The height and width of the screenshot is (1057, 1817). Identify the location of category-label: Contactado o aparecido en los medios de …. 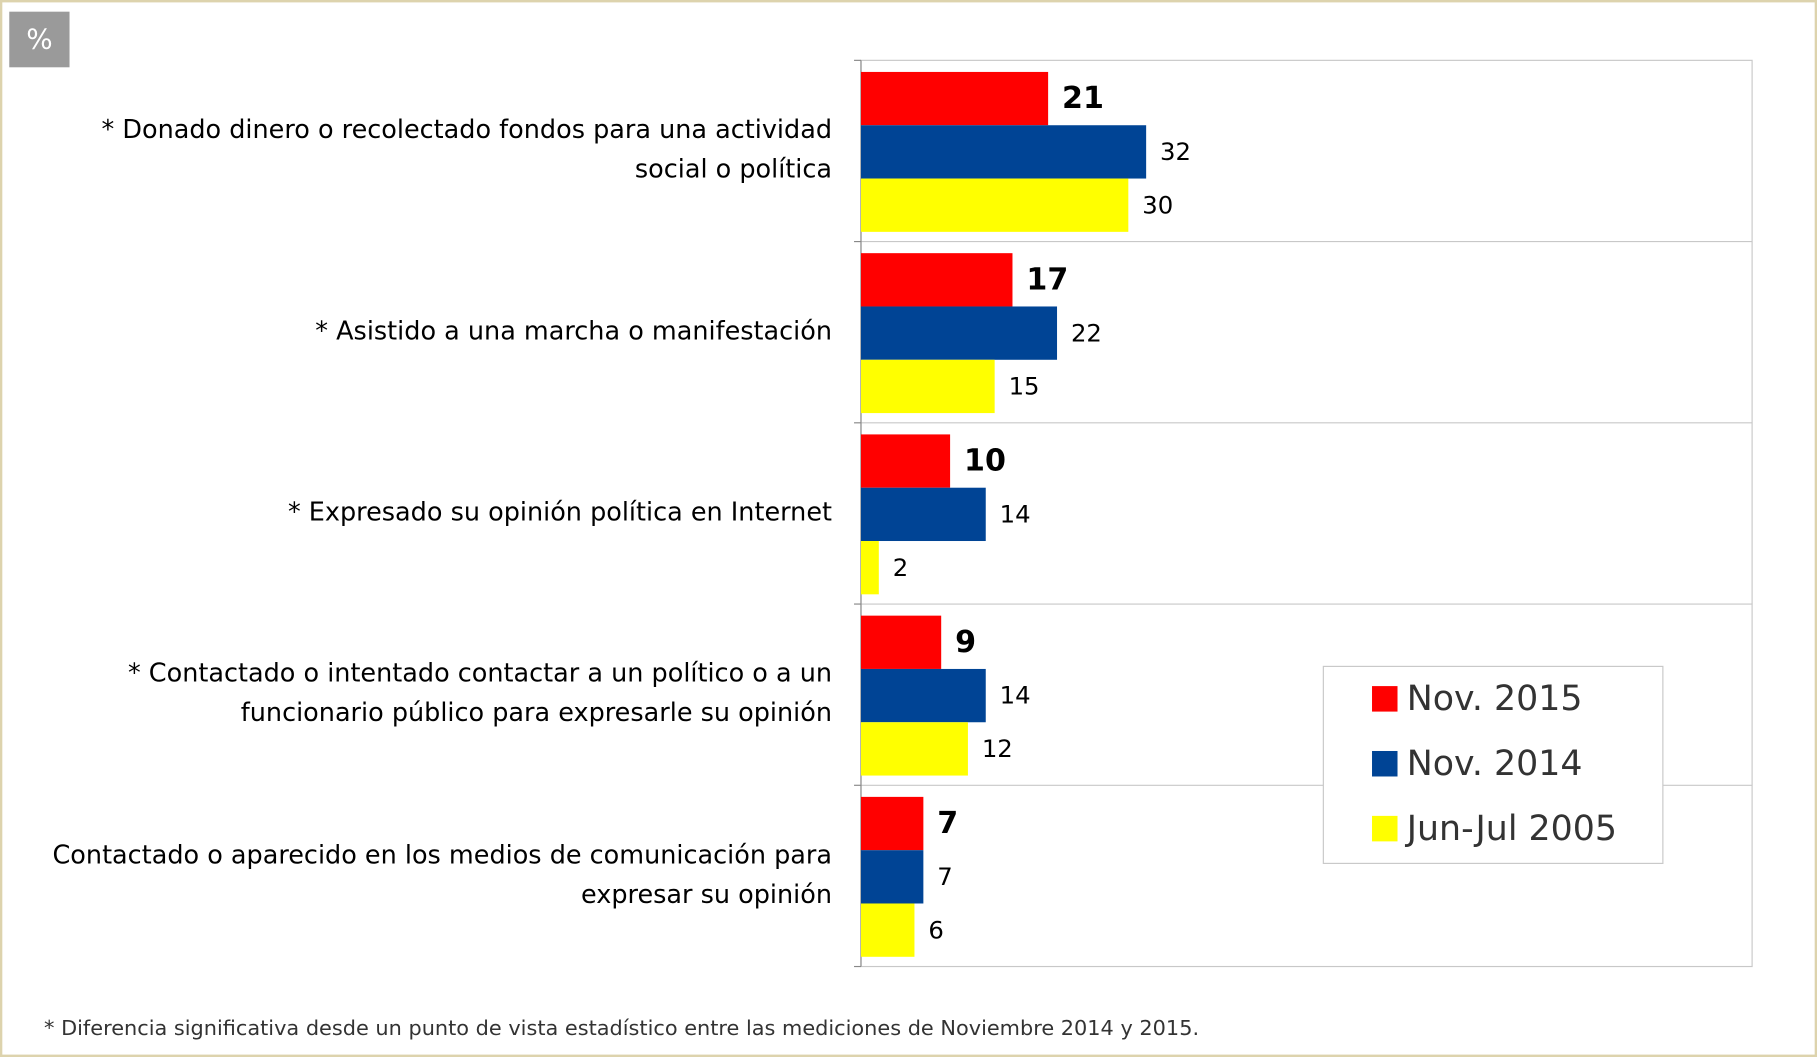
(442, 875).